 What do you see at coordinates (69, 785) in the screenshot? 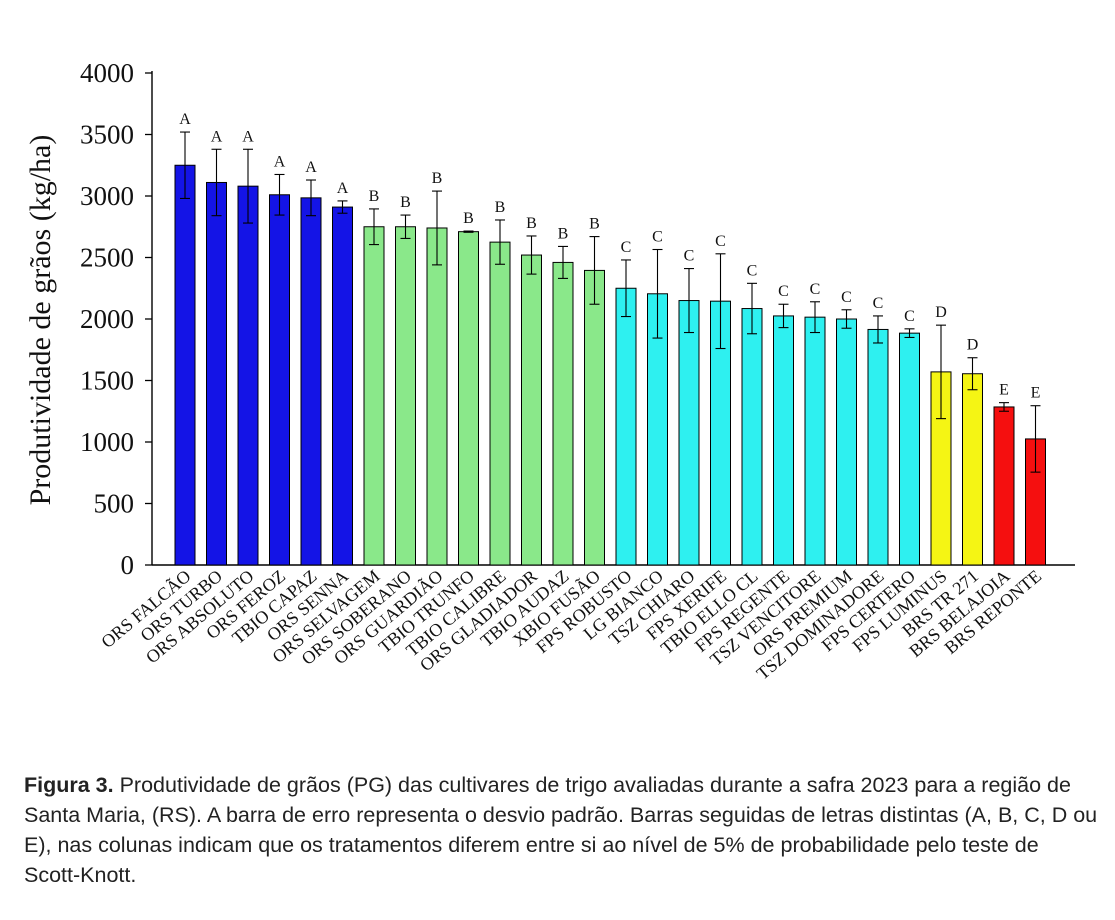
I see `caption-label: Figura 3.` at bounding box center [69, 785].